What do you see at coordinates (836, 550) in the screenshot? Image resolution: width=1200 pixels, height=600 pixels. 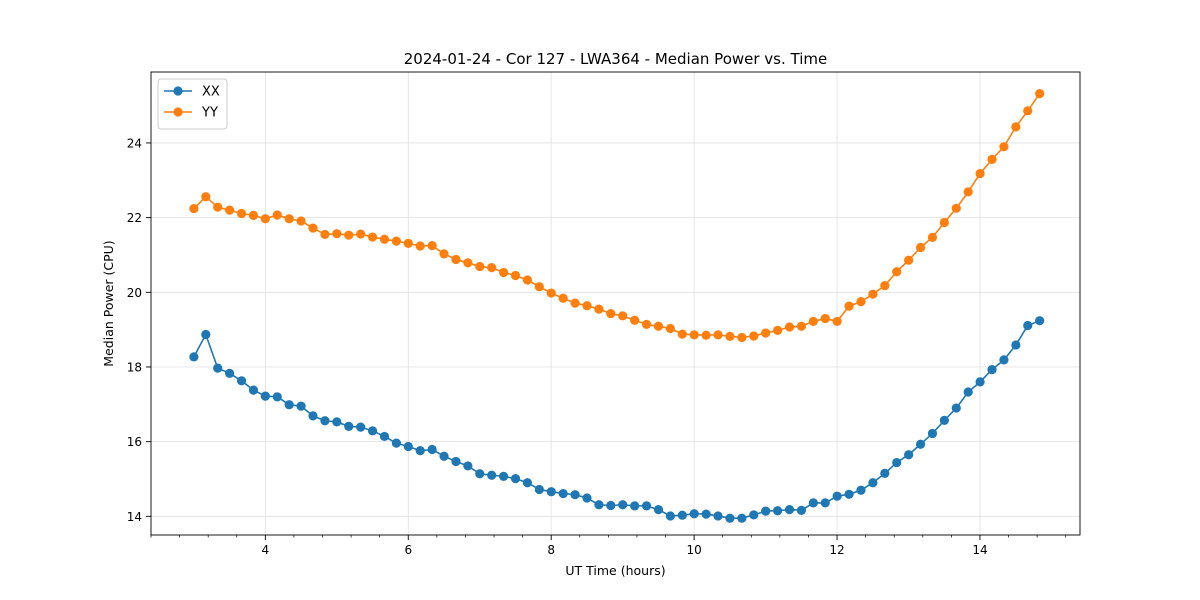 I see `x-tick-label-12: 12` at bounding box center [836, 550].